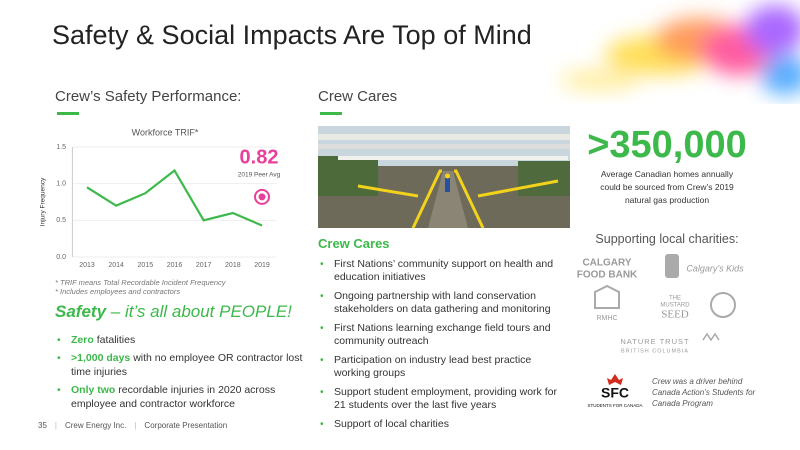 The image size is (800, 450). Describe the element at coordinates (186, 425) in the screenshot. I see `document: Corporate Presentation` at that location.